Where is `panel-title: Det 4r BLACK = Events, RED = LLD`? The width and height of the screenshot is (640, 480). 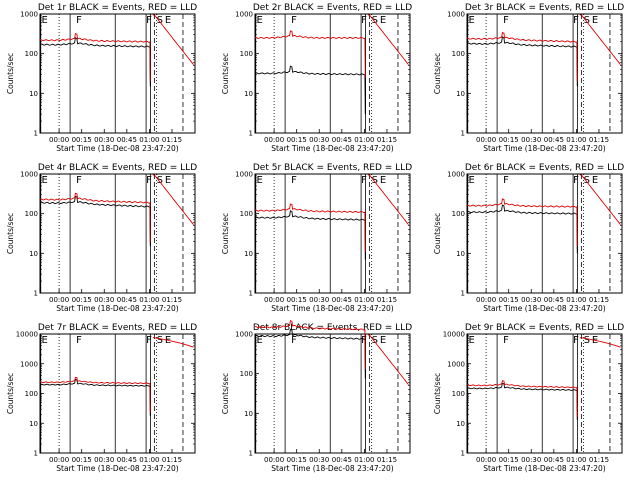 panel-title: Det 4r BLACK = Events, RED = LLD is located at coordinates (117, 168).